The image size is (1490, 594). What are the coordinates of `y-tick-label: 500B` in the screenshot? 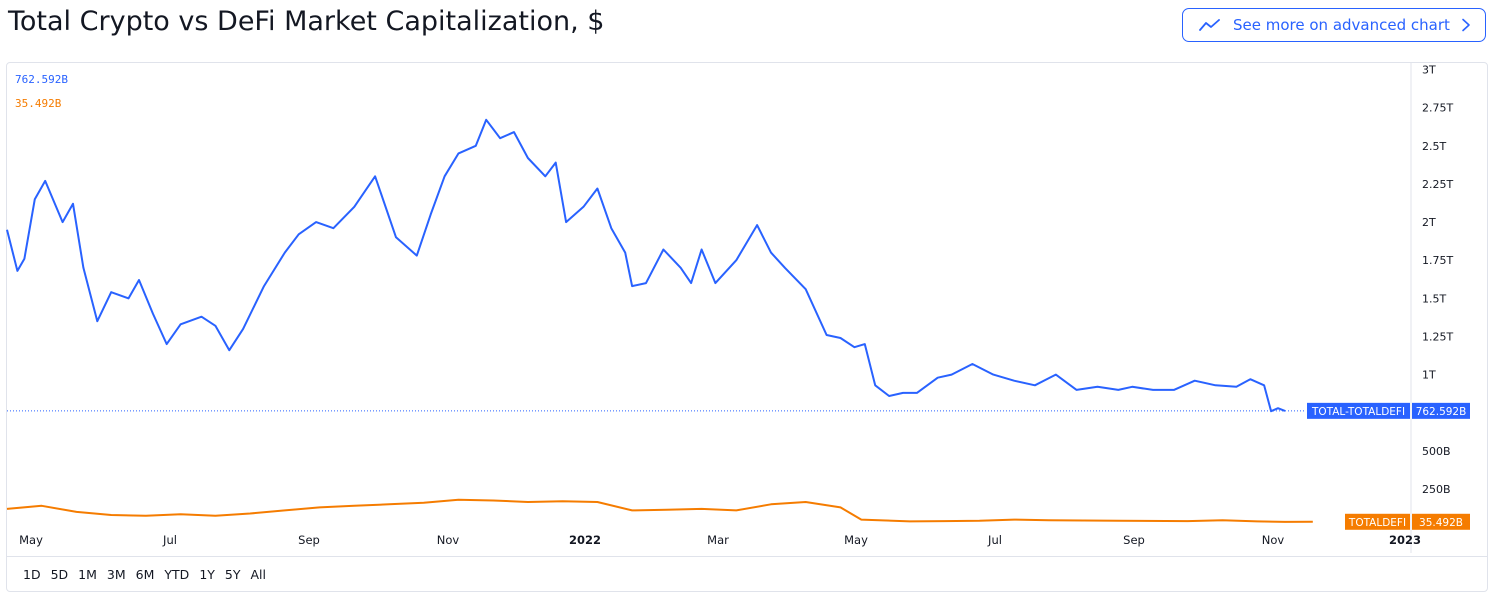 It's located at (1436, 451).